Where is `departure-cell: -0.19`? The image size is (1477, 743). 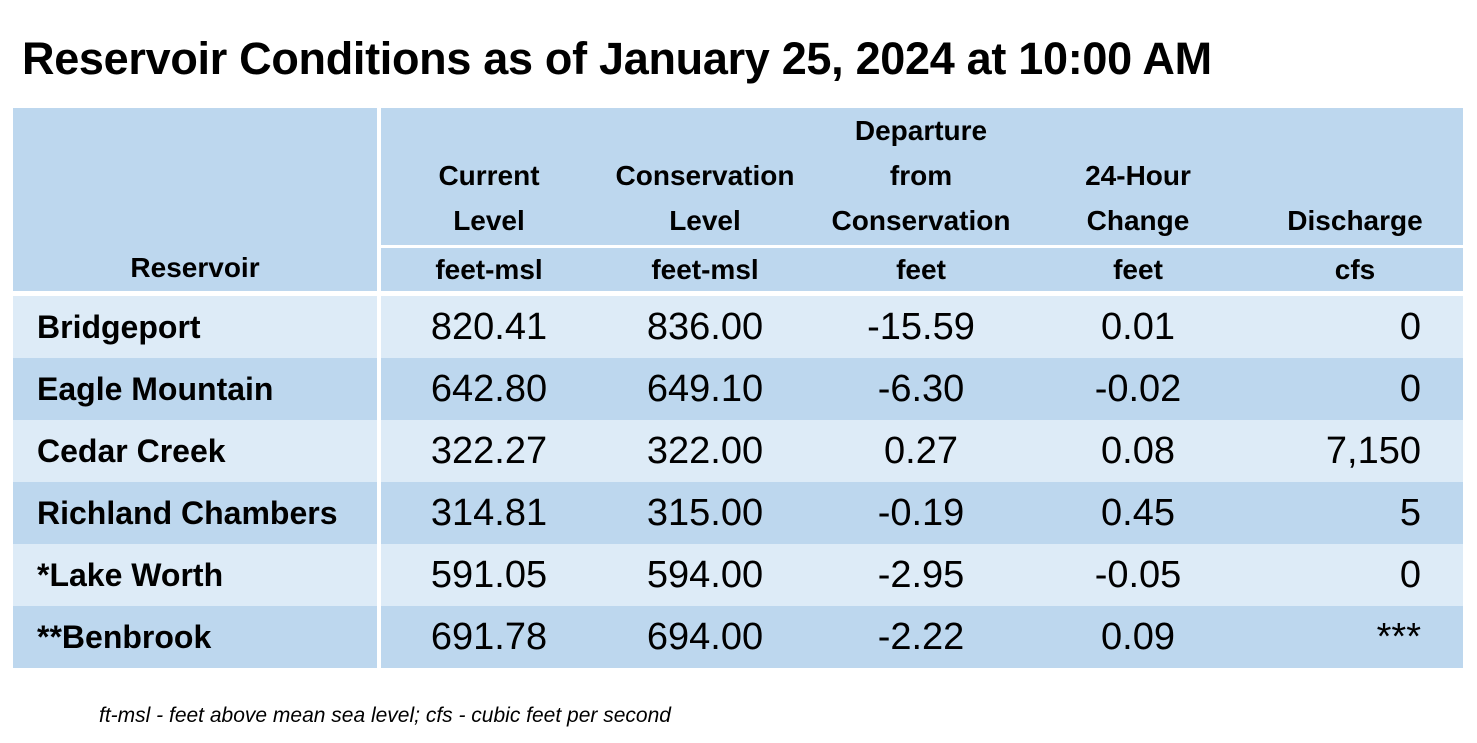
departure-cell: -0.19 is located at coordinates (921, 513).